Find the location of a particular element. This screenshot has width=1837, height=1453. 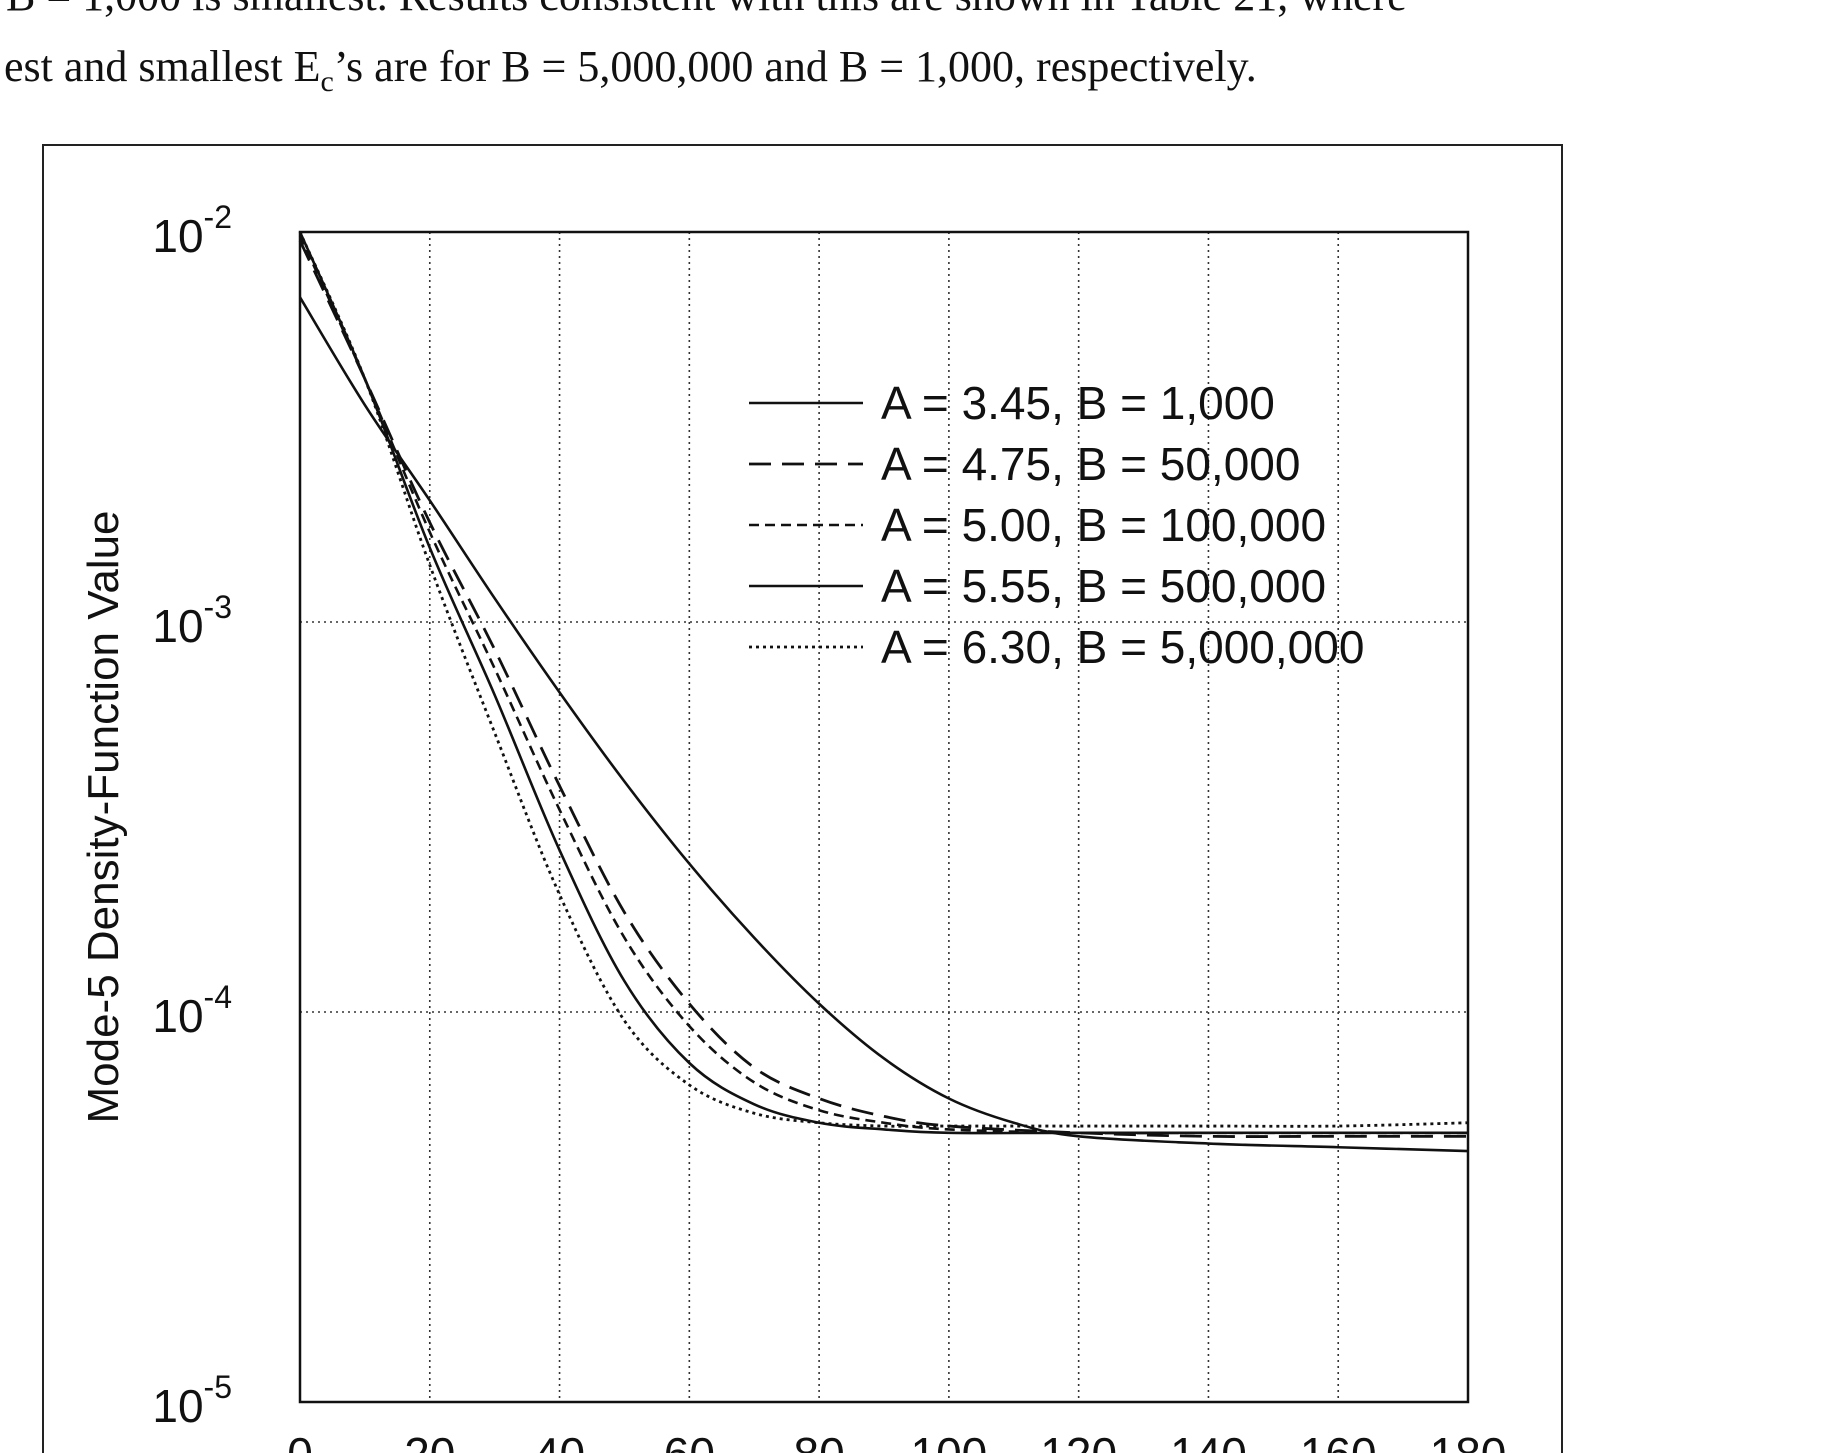

x-tick-label: 140 is located at coordinates (1208, 1440).